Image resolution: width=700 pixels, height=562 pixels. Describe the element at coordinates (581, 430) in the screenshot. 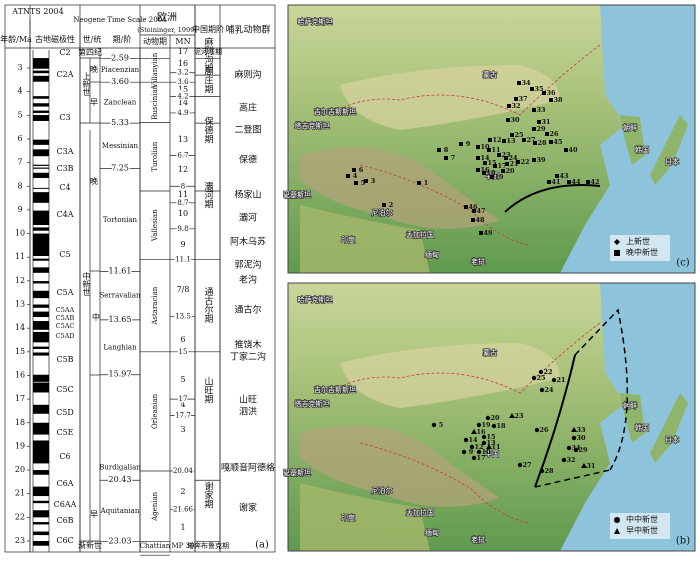

I see `site-number: 33` at that location.